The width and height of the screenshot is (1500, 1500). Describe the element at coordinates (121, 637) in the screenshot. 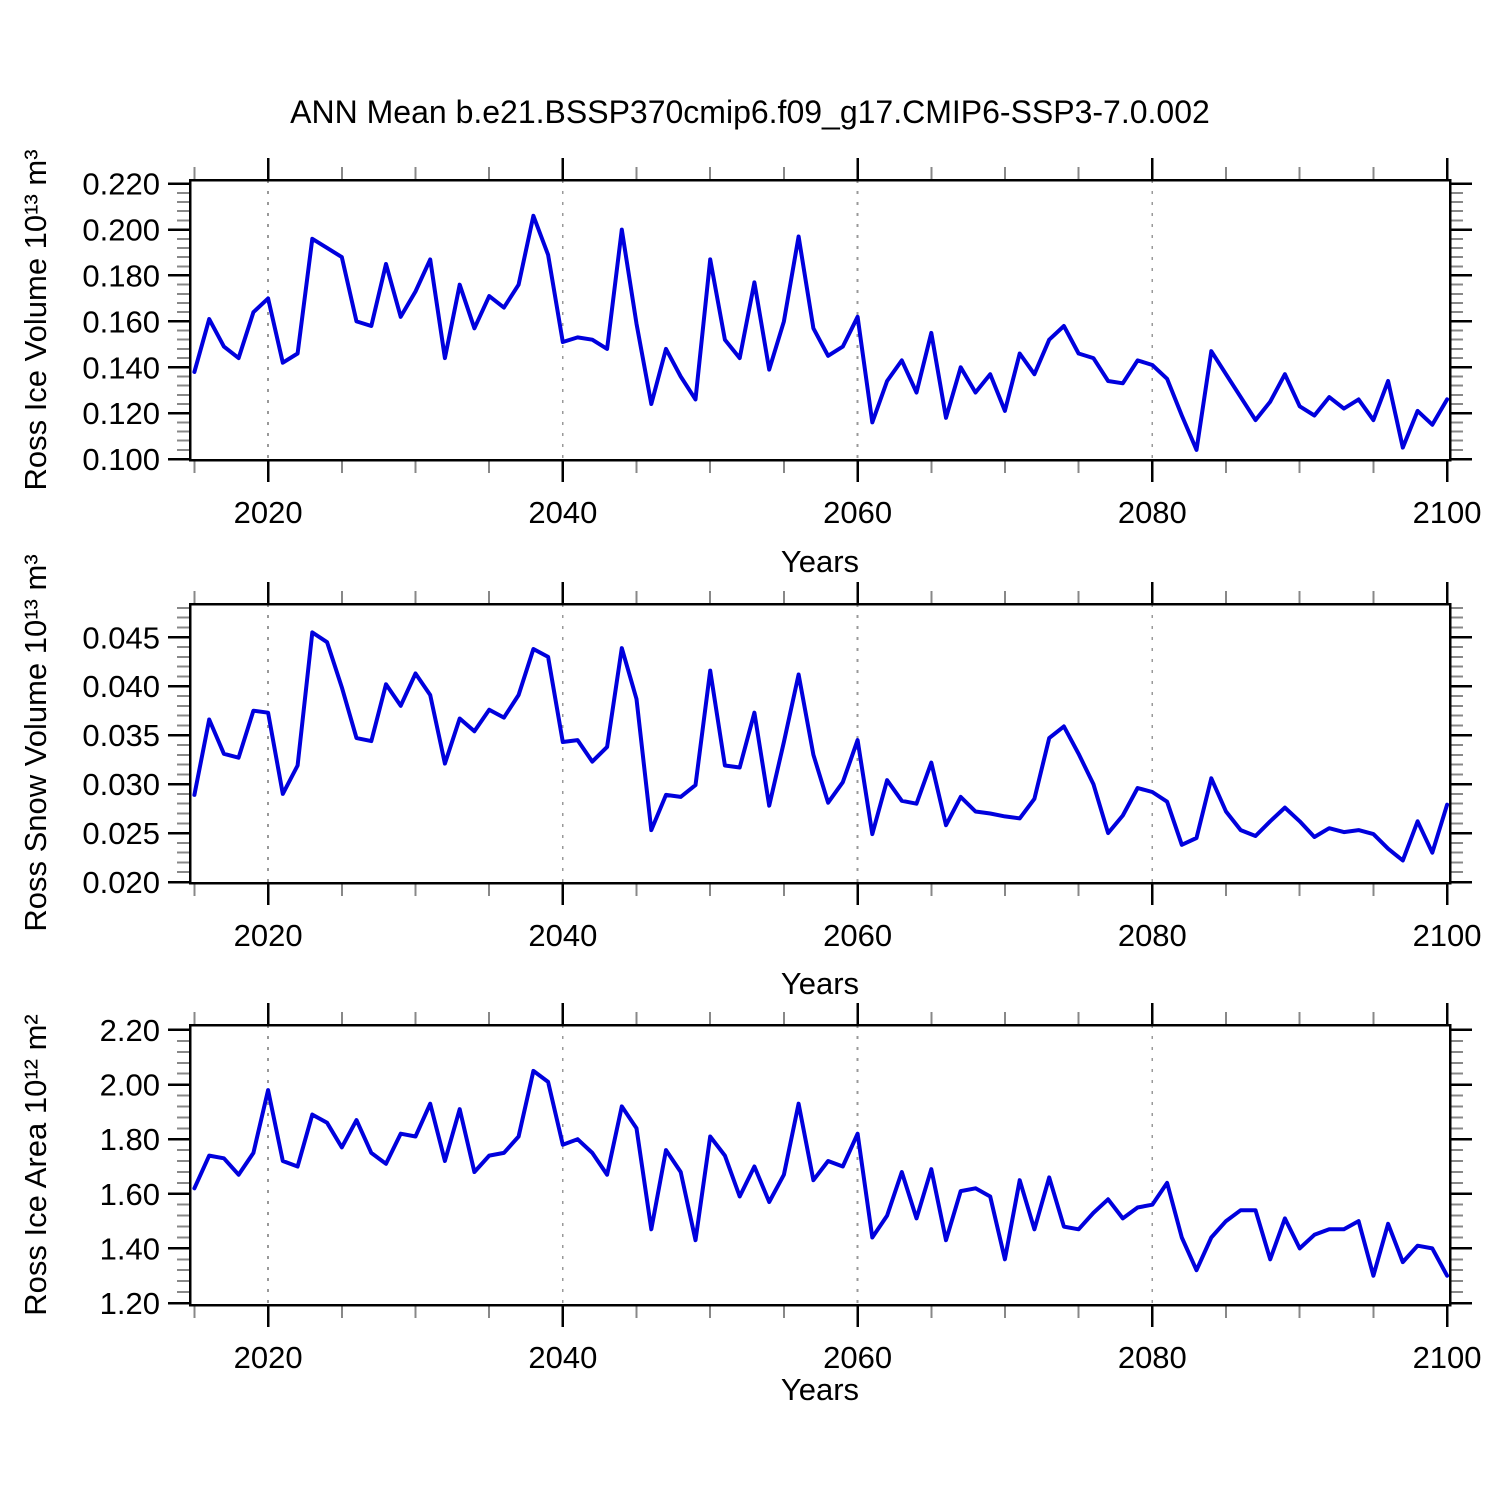

I see `y-tick-label: 0.045` at that location.